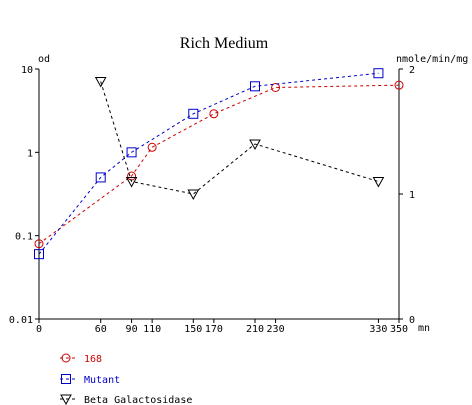 The width and height of the screenshot is (472, 405). I want to click on x-tick-label: 110, so click(152, 329).